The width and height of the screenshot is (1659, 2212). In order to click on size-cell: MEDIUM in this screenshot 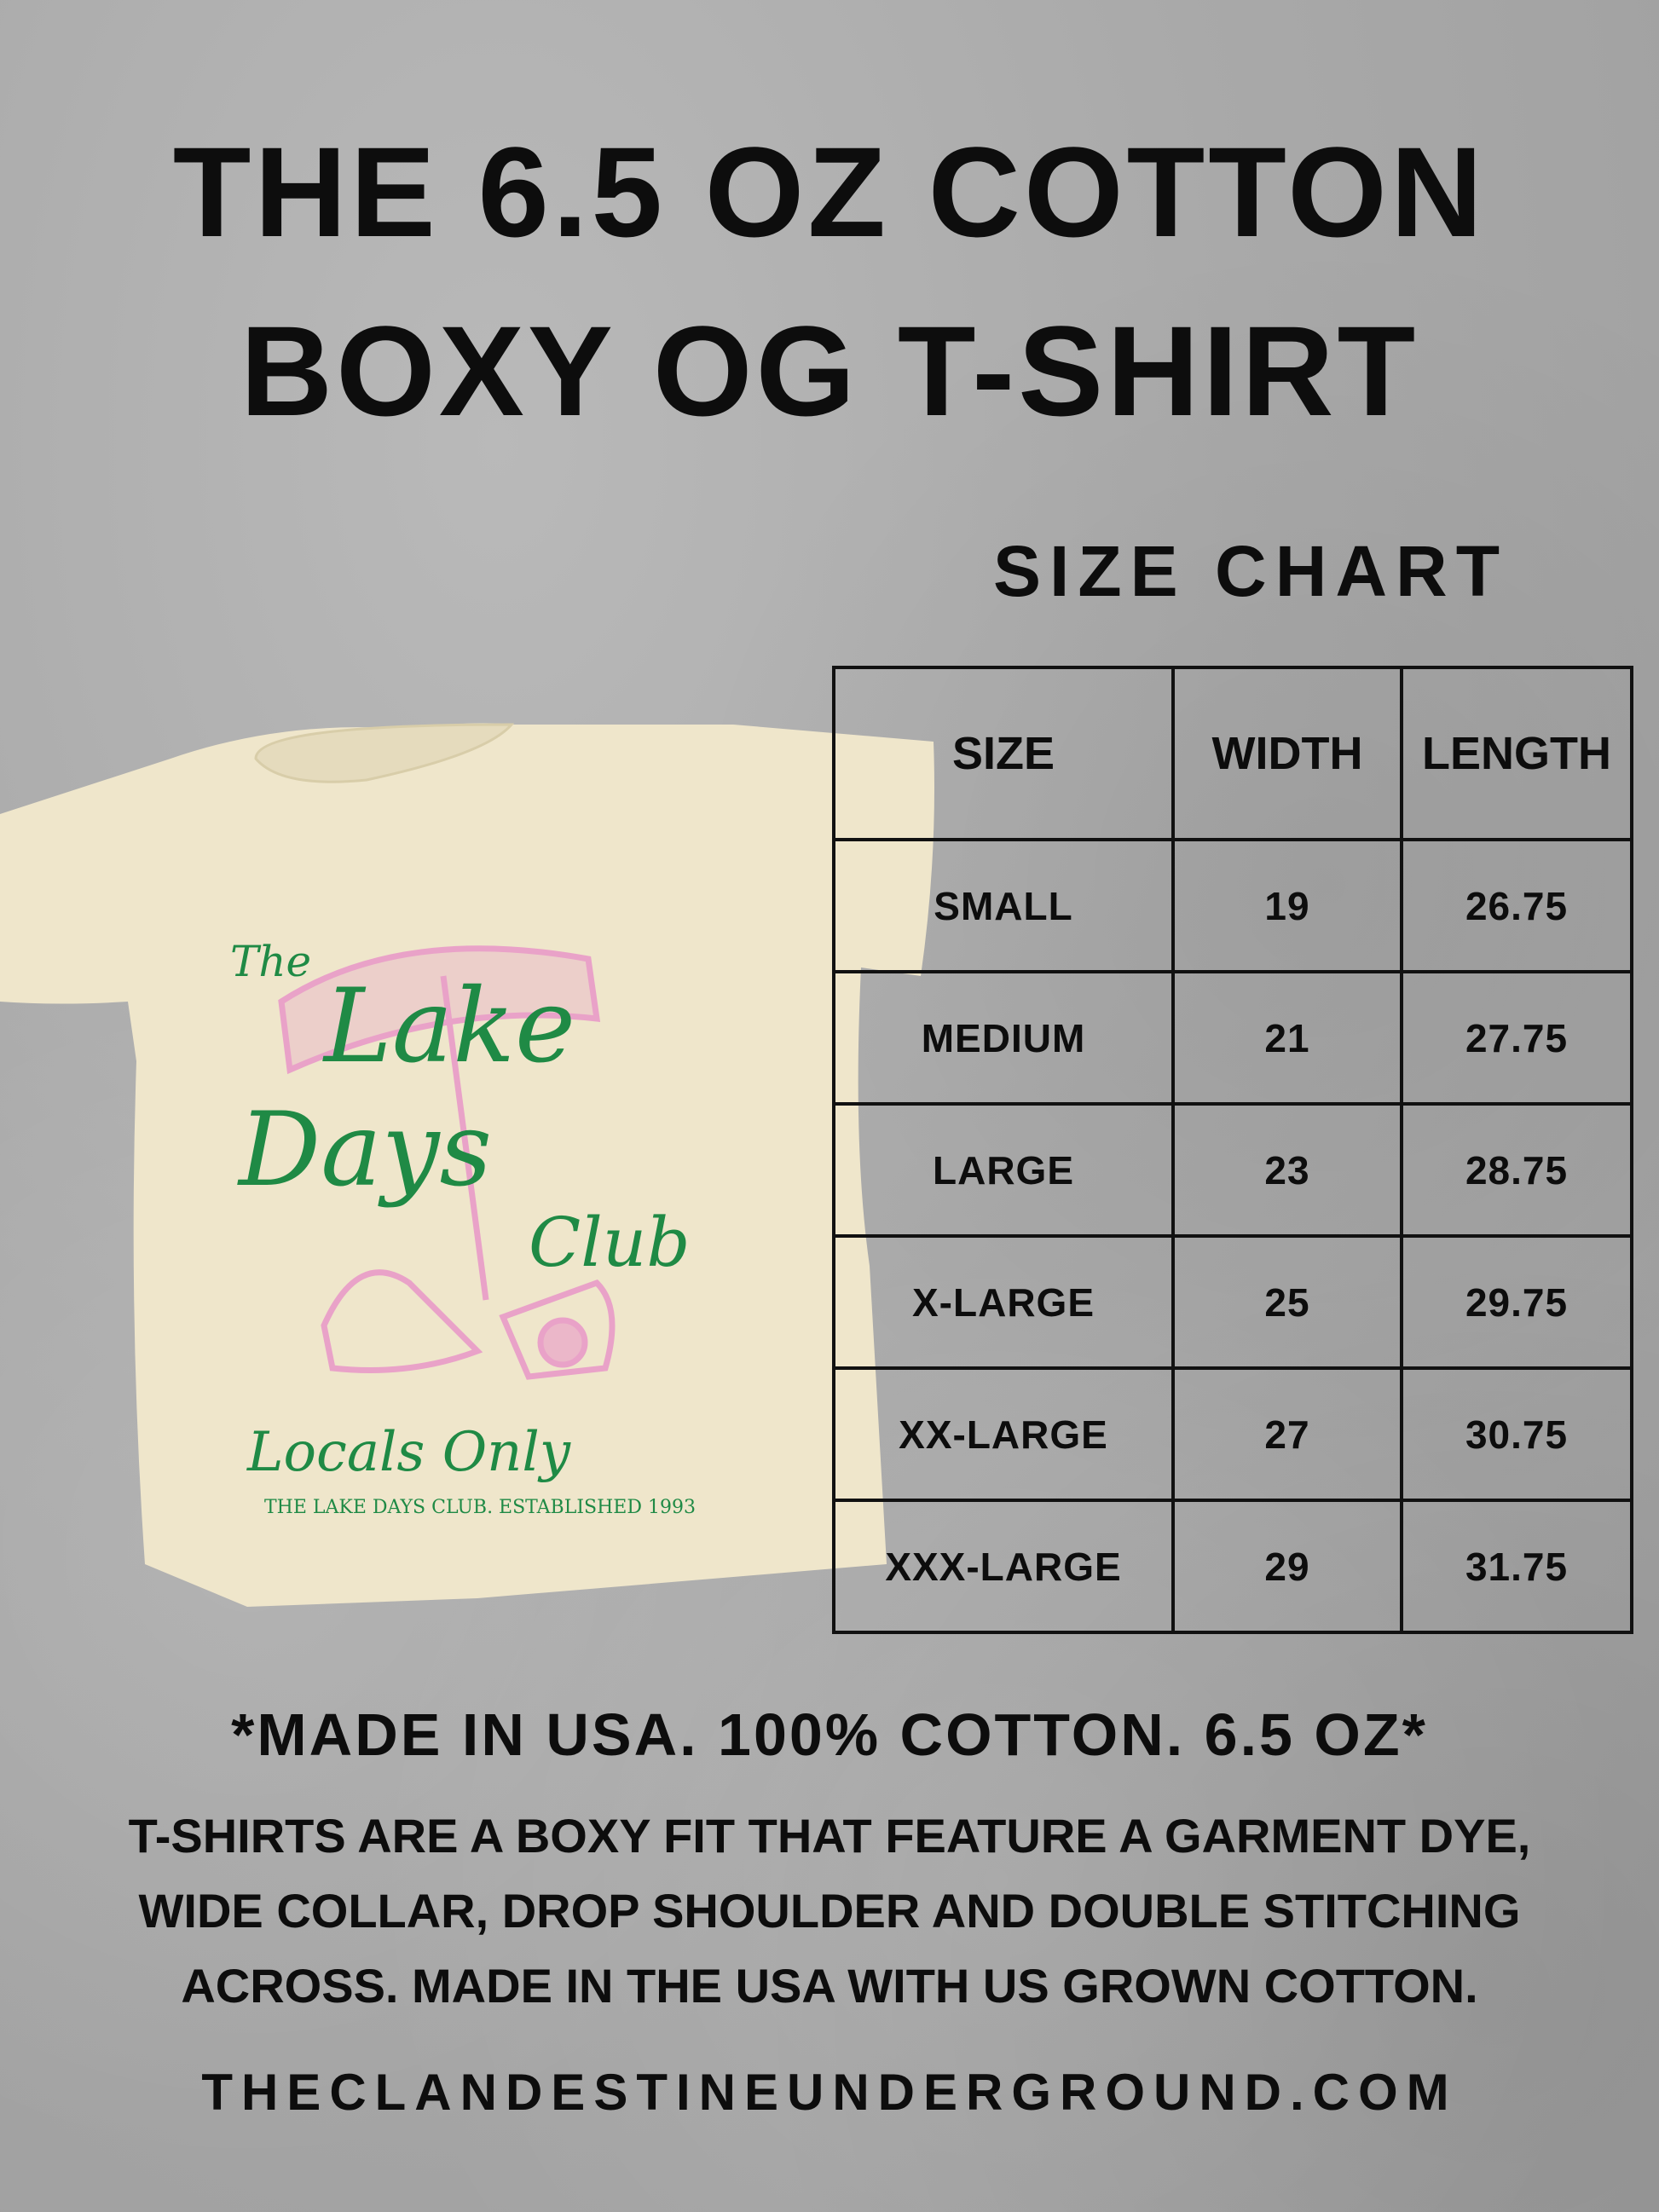, I will do `click(1004, 1038)`.